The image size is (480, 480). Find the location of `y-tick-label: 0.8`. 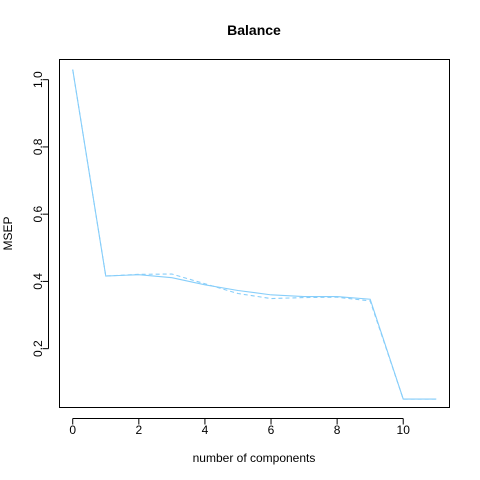

y-tick-label: 0.8 is located at coordinates (38, 146).